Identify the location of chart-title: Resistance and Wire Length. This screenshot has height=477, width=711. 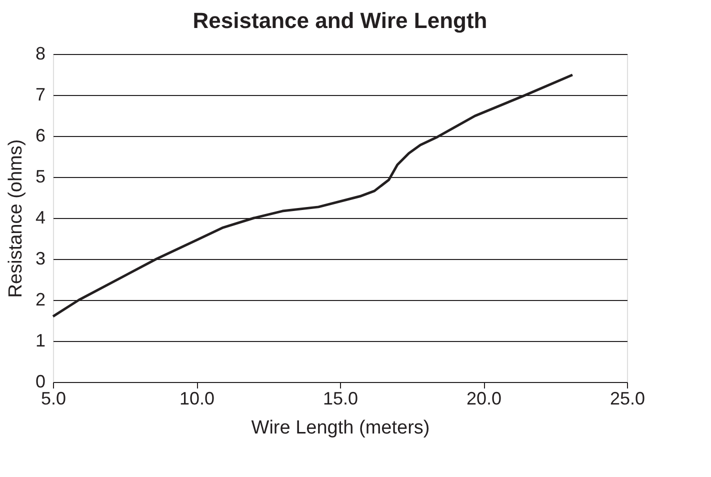
(340, 20).